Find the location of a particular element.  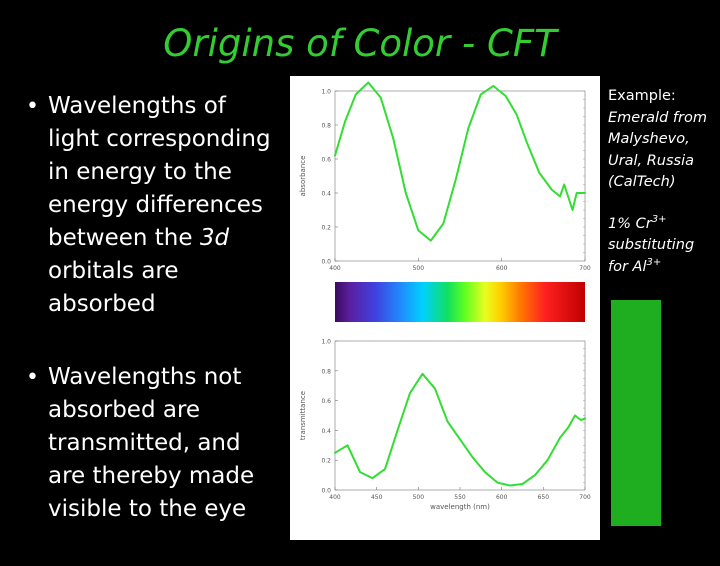

x-tick-label: 650 is located at coordinates (544, 497).